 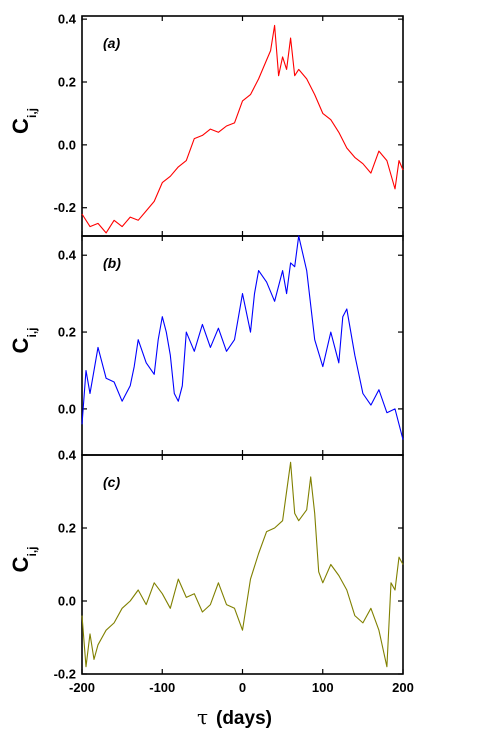 I want to click on panel-tag: (c), so click(x=111, y=482).